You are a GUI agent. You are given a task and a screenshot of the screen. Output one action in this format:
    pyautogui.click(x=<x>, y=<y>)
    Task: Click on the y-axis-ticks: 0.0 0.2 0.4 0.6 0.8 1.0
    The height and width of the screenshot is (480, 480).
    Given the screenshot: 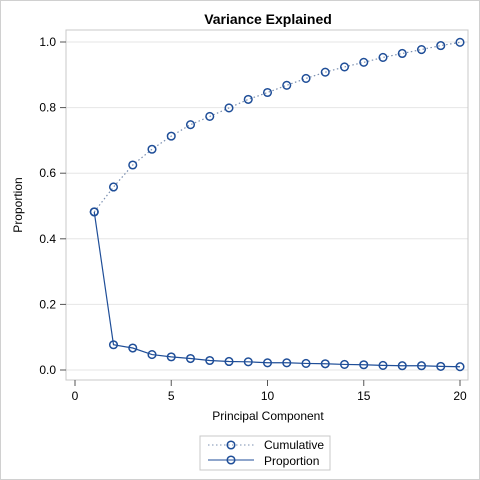 What is the action you would take?
    pyautogui.click(x=52, y=206)
    